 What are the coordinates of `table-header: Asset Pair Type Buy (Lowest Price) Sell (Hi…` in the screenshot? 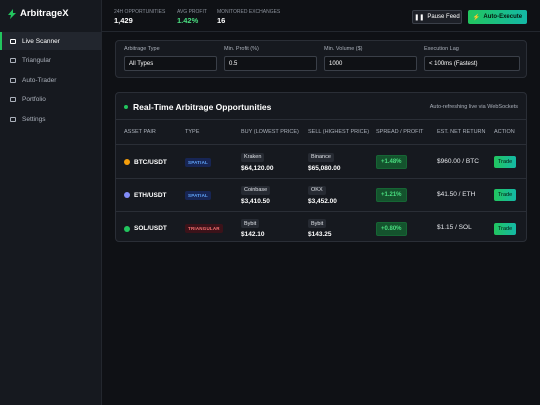 It's located at (321, 132).